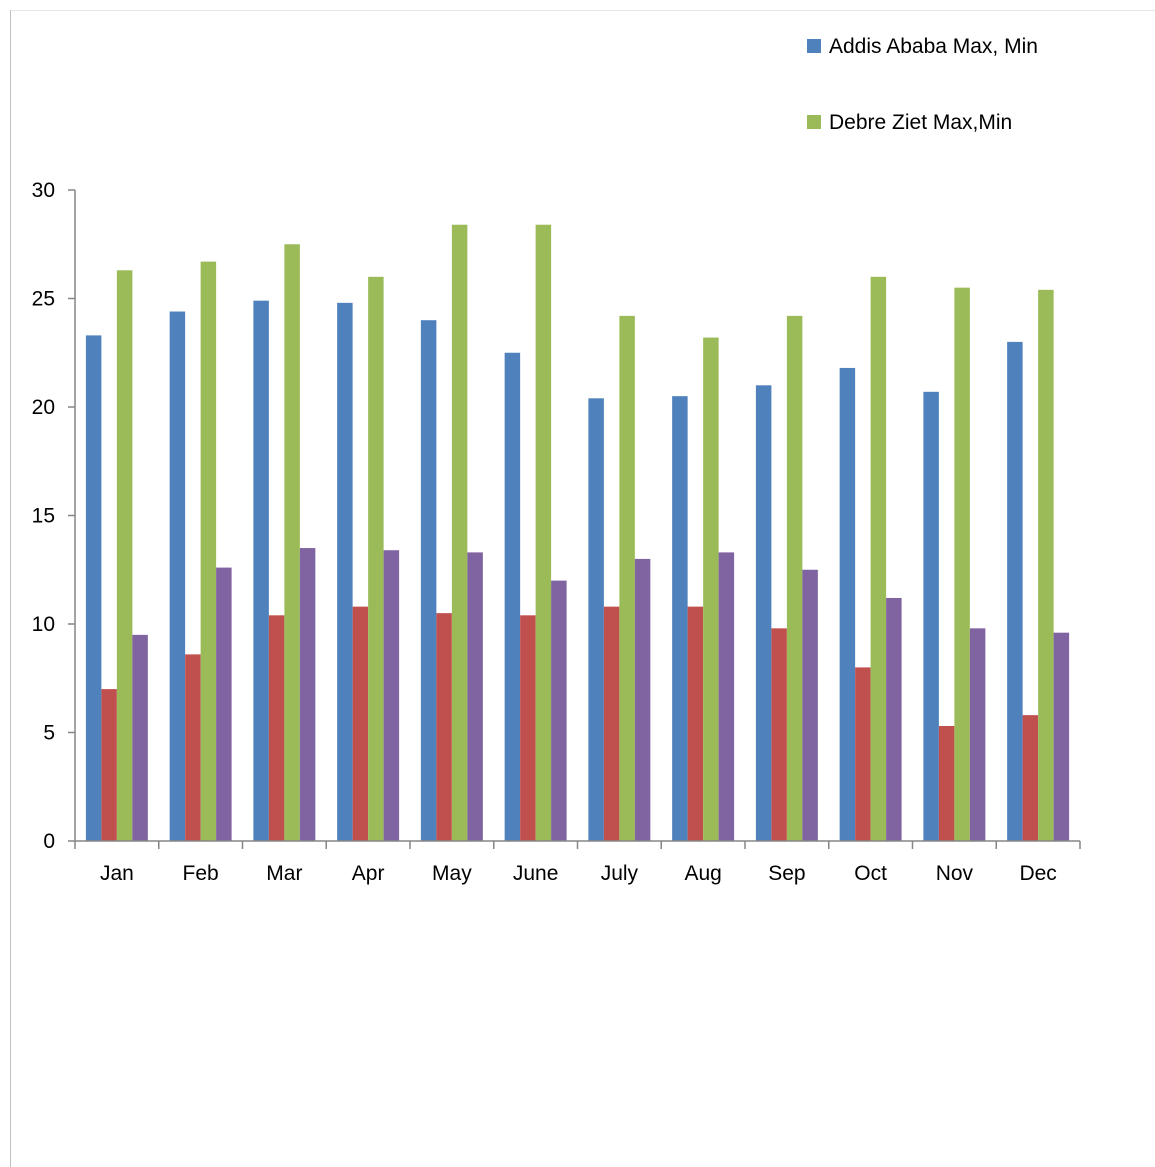 This screenshot has height=1167, width=1155. Describe the element at coordinates (863, 754) in the screenshot. I see `bar-series2-oct` at that location.